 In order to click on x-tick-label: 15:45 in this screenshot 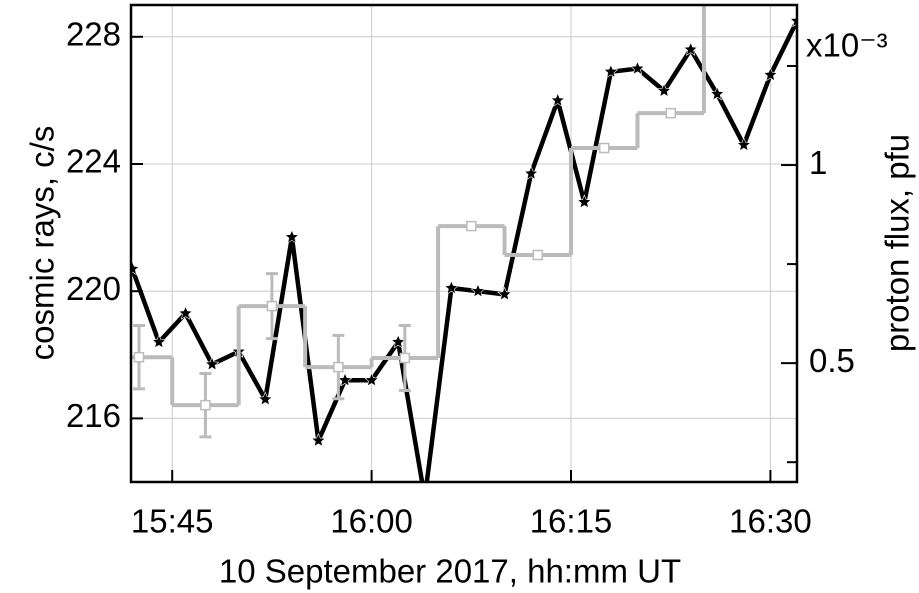, I will do `click(172, 521)`.